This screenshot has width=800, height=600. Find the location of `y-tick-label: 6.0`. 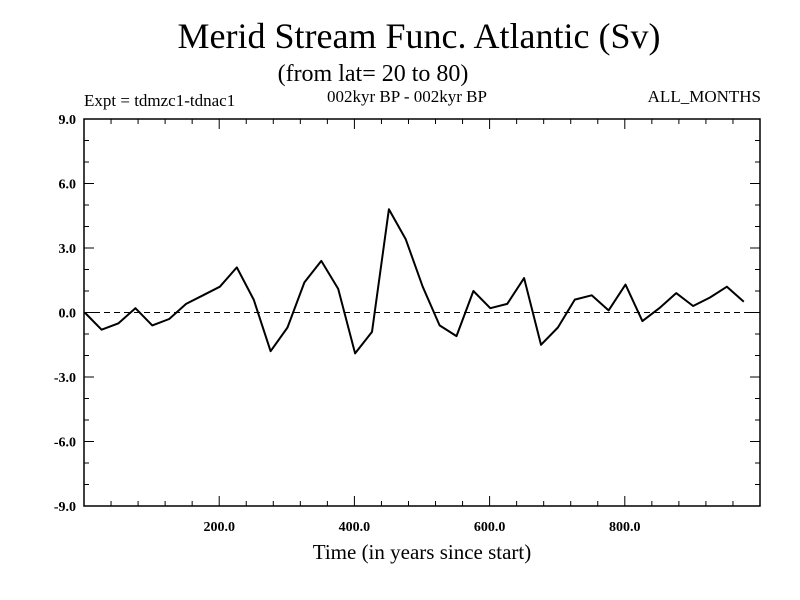

y-tick-label: 6.0 is located at coordinates (68, 185).